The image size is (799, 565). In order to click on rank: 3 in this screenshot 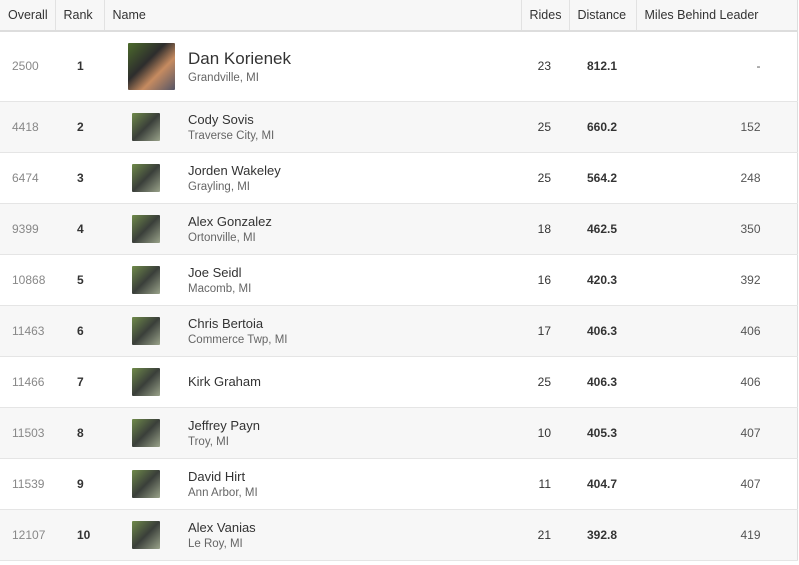, I will do `click(79, 178)`.